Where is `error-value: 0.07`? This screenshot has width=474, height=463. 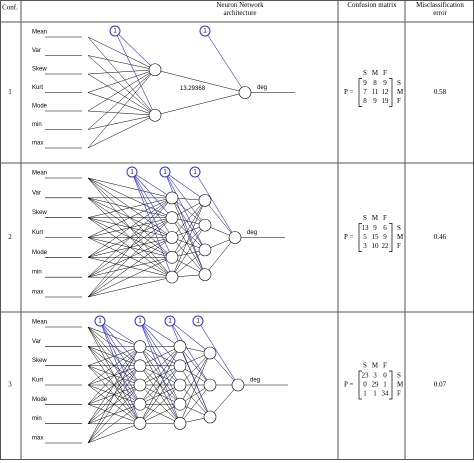 error-value: 0.07 is located at coordinates (440, 385).